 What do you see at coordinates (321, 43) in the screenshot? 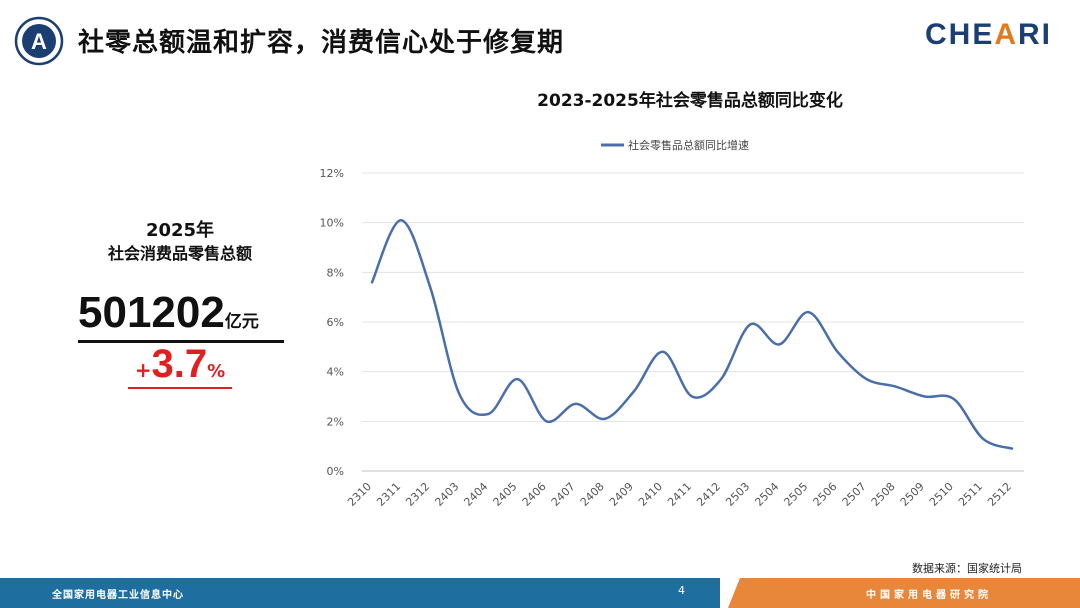
I see `page-title: 社零总额温和扩容，消费信心处于修复期` at bounding box center [321, 43].